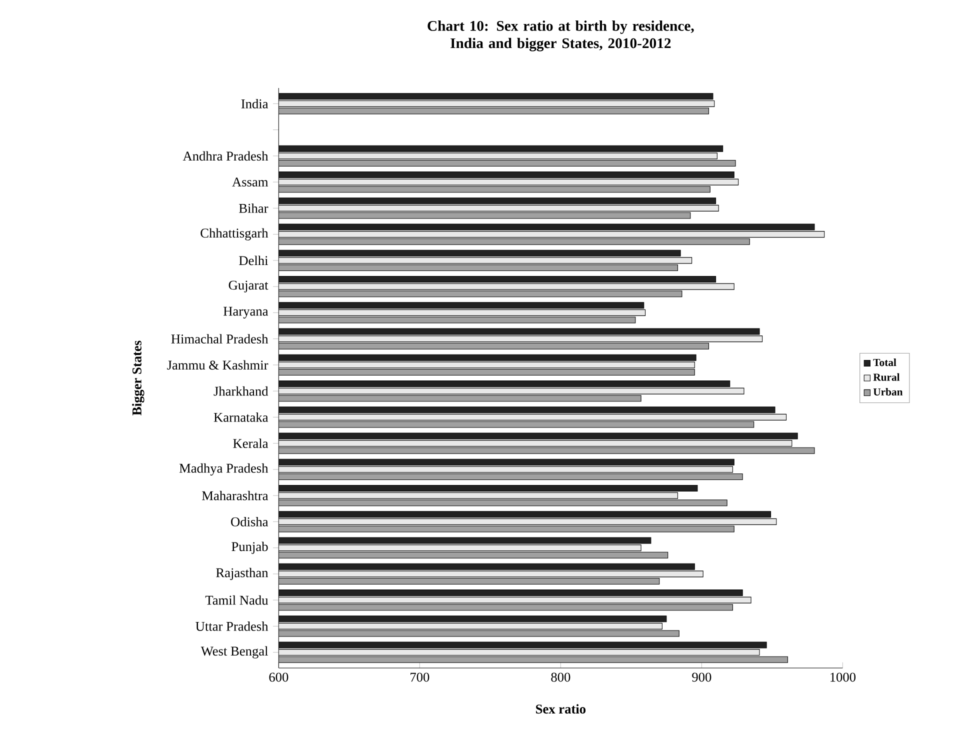 This screenshot has width=956, height=752. I want to click on x-tick-label: 600, so click(278, 677).